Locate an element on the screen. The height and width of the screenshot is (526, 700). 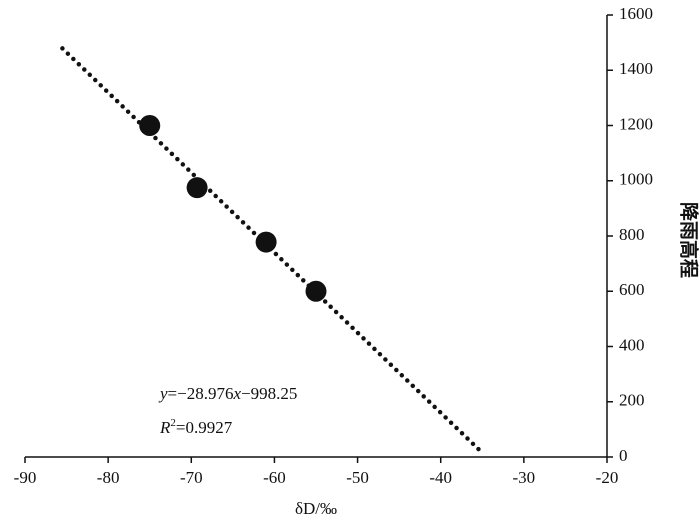
x-axis-label: δD/‰ is located at coordinates (316, 508).